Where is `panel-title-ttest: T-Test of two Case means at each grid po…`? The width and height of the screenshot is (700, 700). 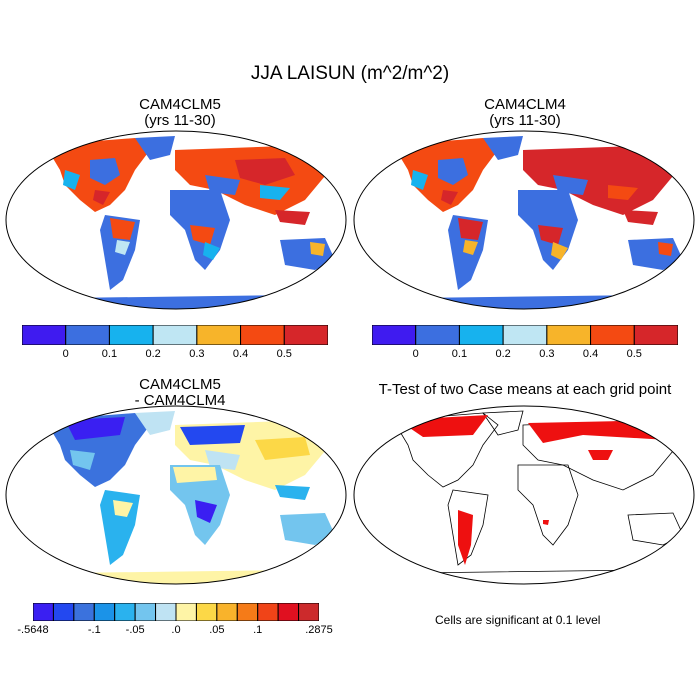 panel-title-ttest: T-Test of two Case means at each grid po… is located at coordinates (525, 390).